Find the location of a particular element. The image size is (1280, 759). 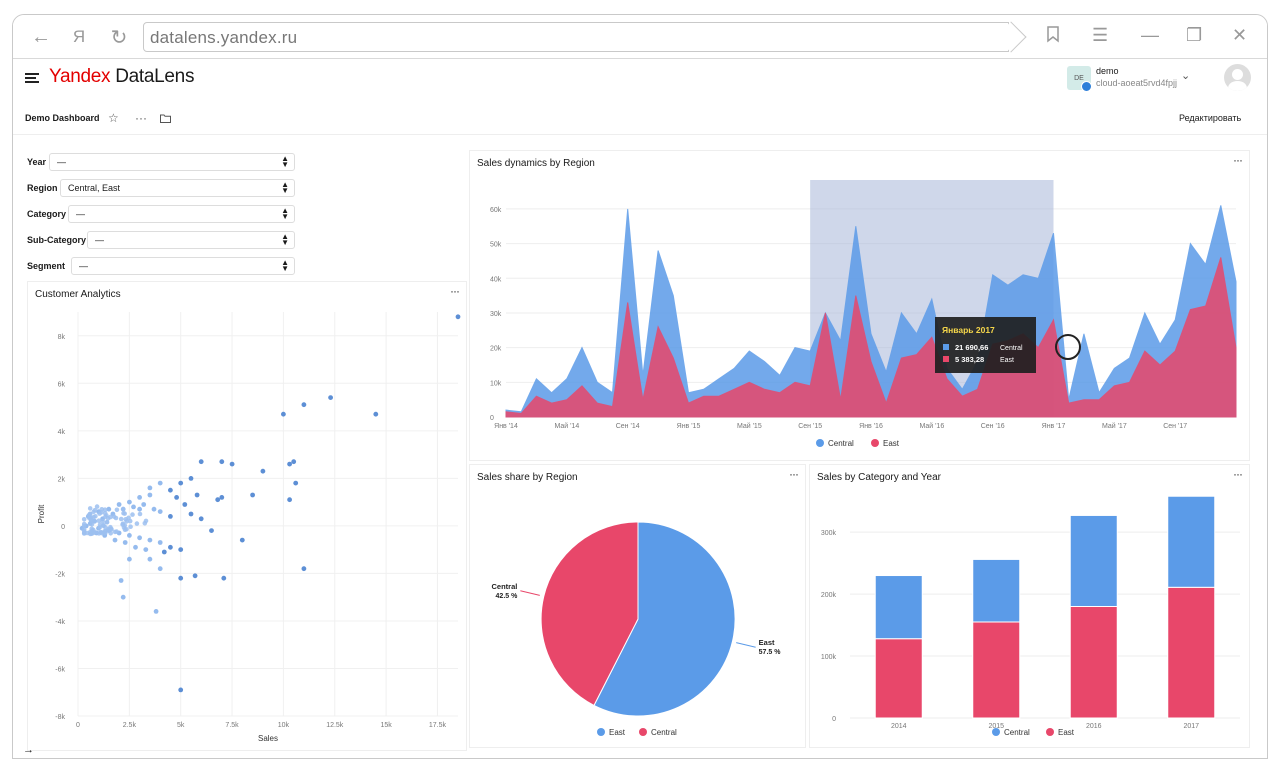

folder-icon is located at coordinates (165, 119).